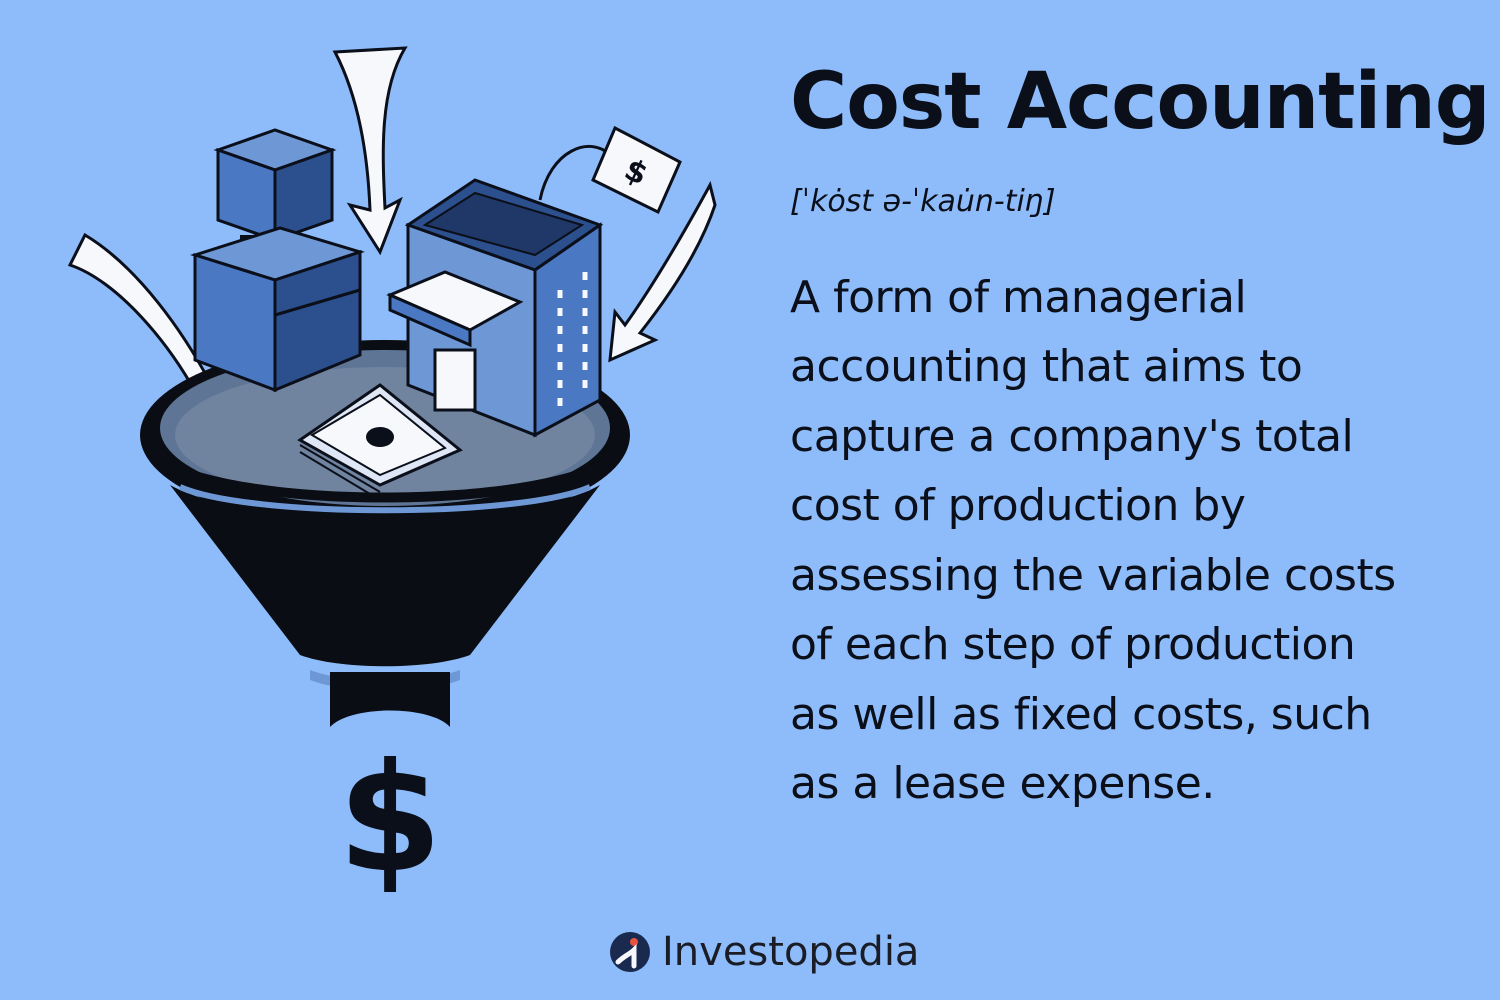 This screenshot has width=1500, height=1000. I want to click on pronunciation: [ˈkȯst ə-ˈkau̇n-tiŋ], so click(923, 201).